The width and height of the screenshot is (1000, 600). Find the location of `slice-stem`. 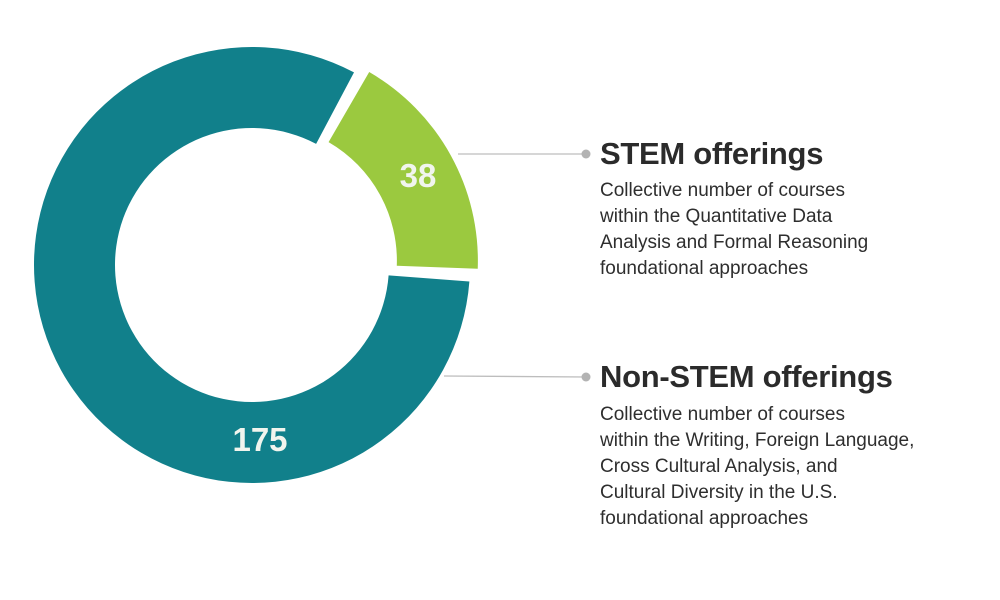

slice-stem is located at coordinates (403, 170).